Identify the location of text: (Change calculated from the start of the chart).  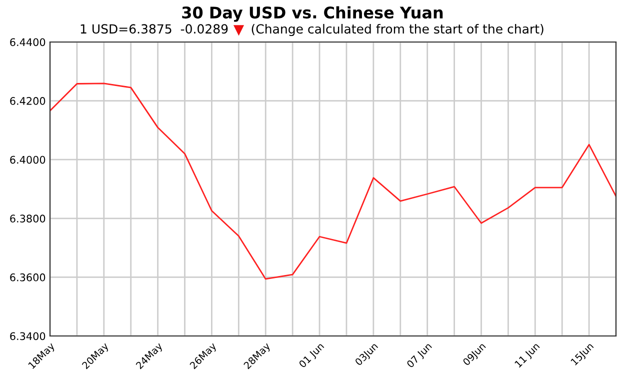
(398, 30).